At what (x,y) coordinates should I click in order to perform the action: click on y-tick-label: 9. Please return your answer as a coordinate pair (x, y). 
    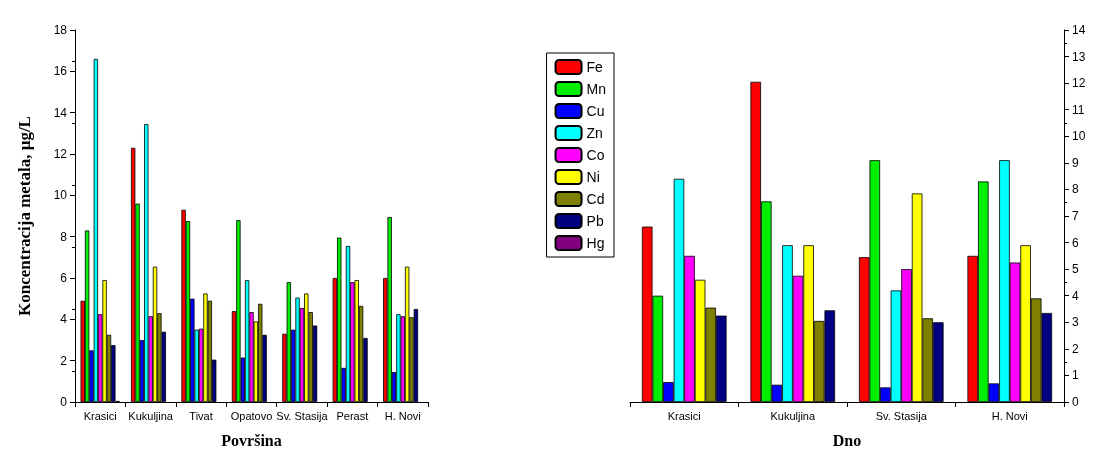
    Looking at the image, I should click on (1075, 162).